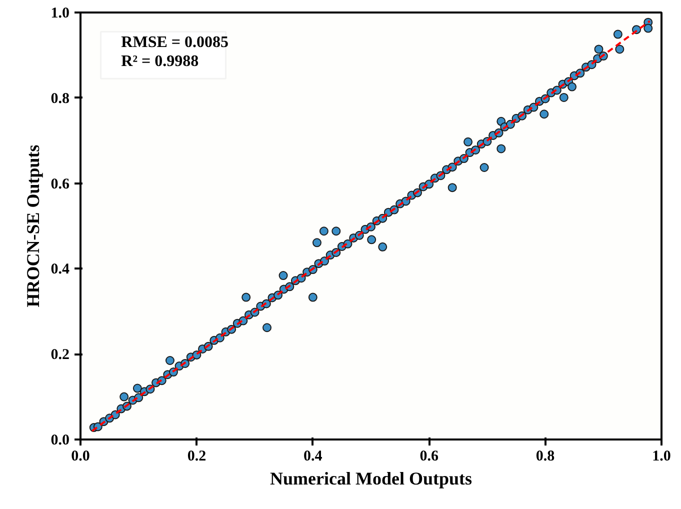  I want to click on y-tick-label: 0.0, so click(60, 440).